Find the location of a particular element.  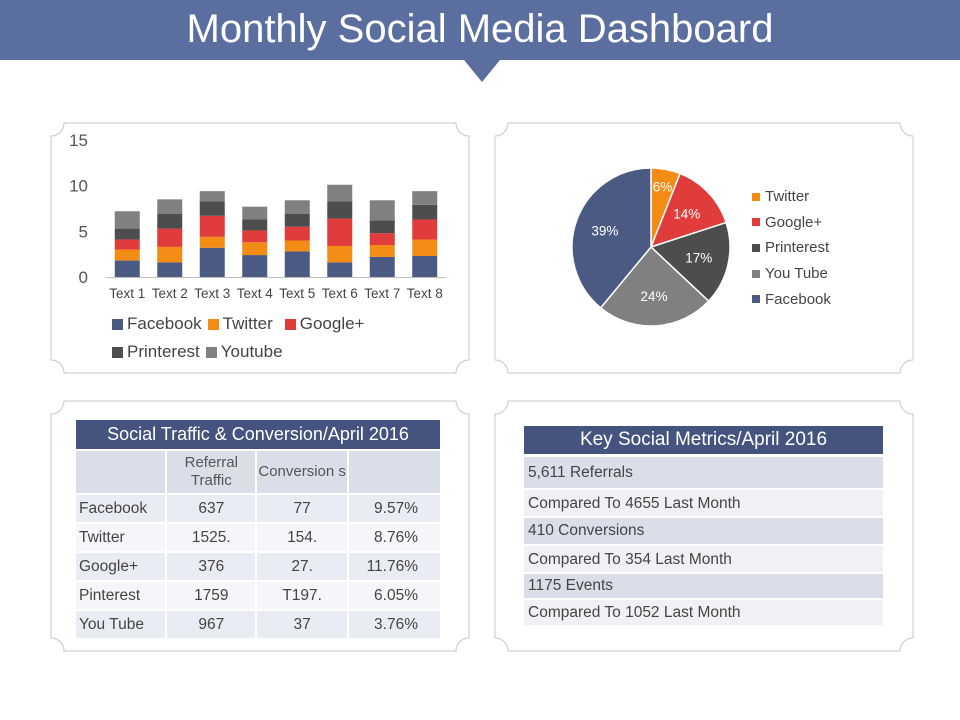

legend-swatch-printerest is located at coordinates (117, 352).